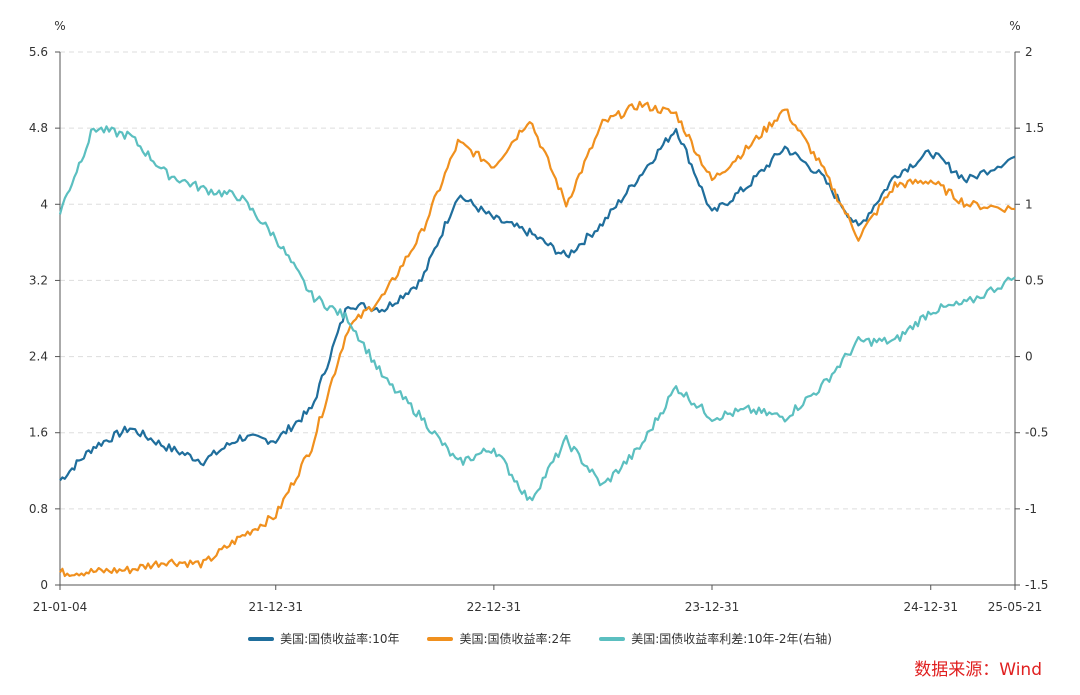  Describe the element at coordinates (38, 280) in the screenshot. I see `left-tick-label: 3.2` at that location.